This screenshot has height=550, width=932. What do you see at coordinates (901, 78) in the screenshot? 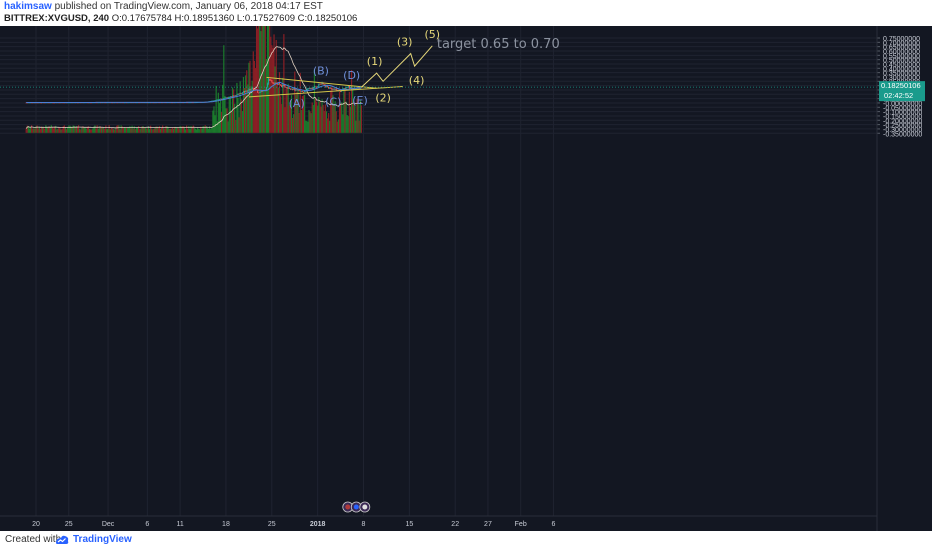
I see `y-tick-label: 0.30000000` at bounding box center [901, 78].